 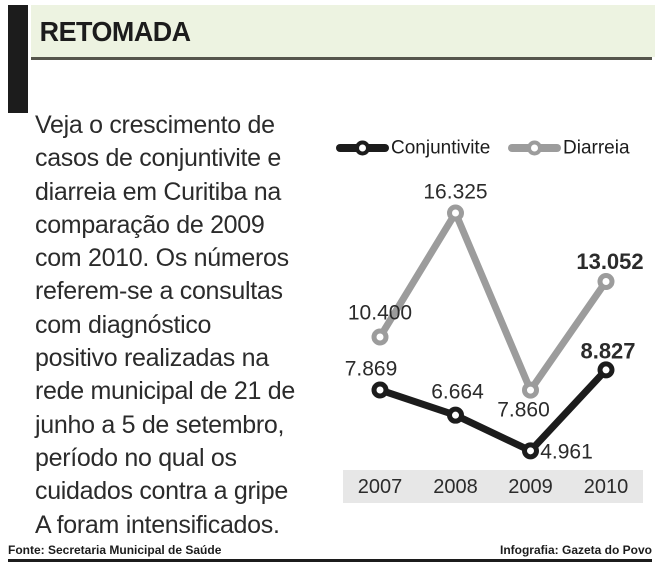 What do you see at coordinates (609, 261) in the screenshot?
I see `value-label-diarreia-2010: 13.052` at bounding box center [609, 261].